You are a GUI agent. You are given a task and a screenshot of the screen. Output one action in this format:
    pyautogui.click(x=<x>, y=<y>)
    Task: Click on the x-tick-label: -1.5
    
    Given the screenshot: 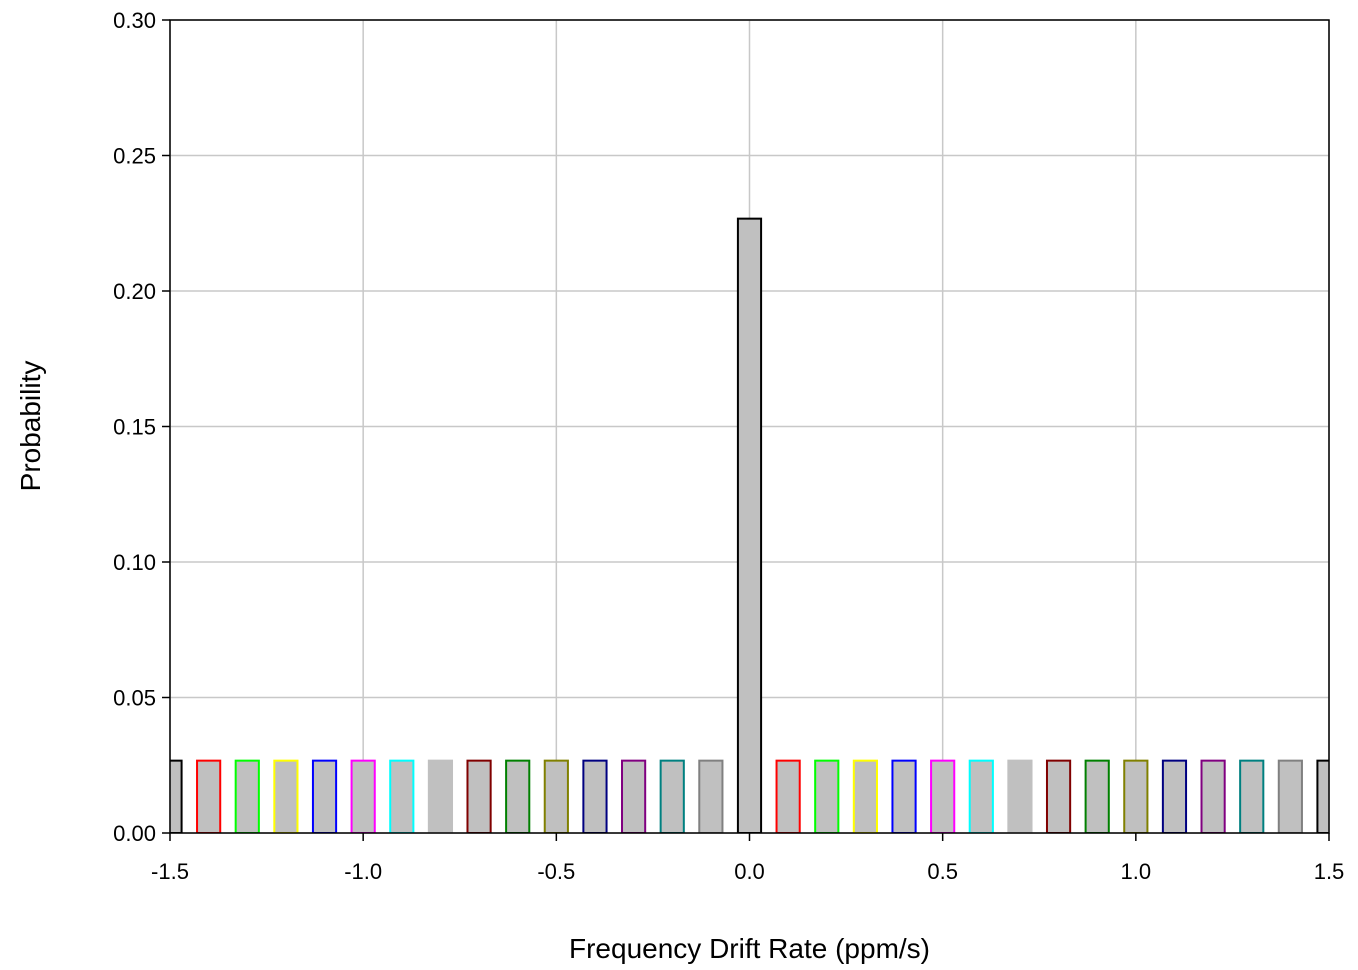 What is the action you would take?
    pyautogui.click(x=170, y=871)
    